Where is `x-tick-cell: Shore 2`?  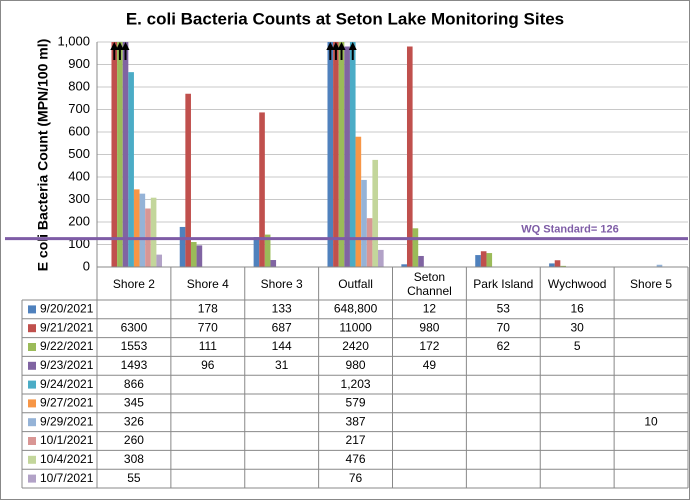
x-tick-cell: Shore 2 is located at coordinates (133, 283).